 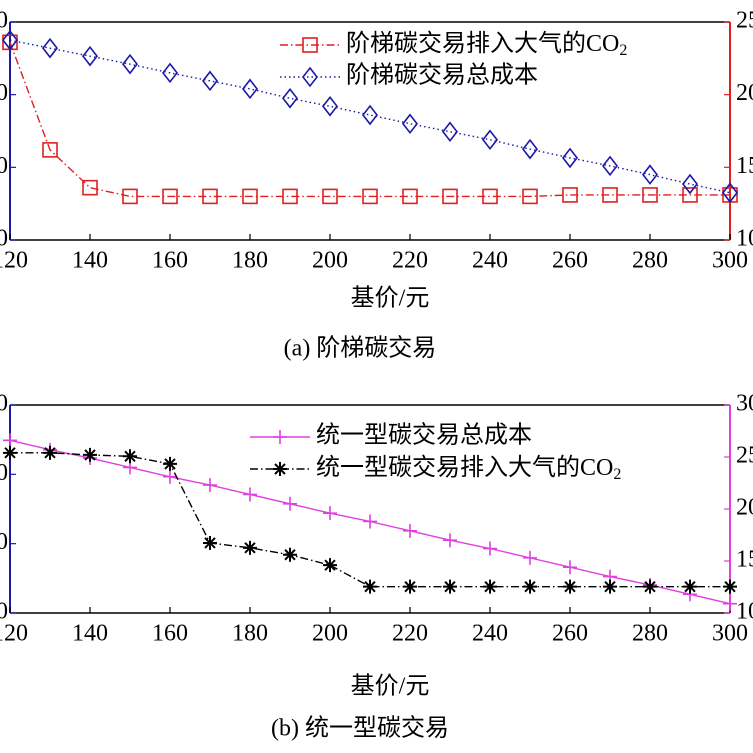 What do you see at coordinates (486, 44) in the screenshot?
I see `legend-label: 阶梯碳交易排入大气的CO2` at bounding box center [486, 44].